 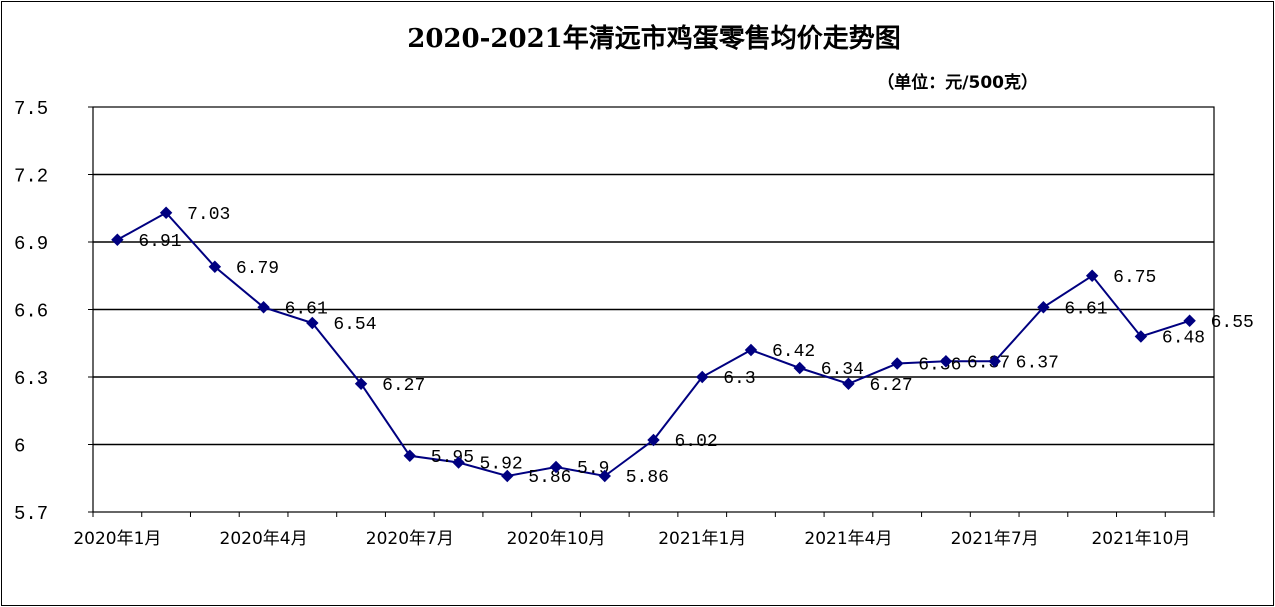 I want to click on x-tick-label: 2020年4月, so click(x=264, y=539).